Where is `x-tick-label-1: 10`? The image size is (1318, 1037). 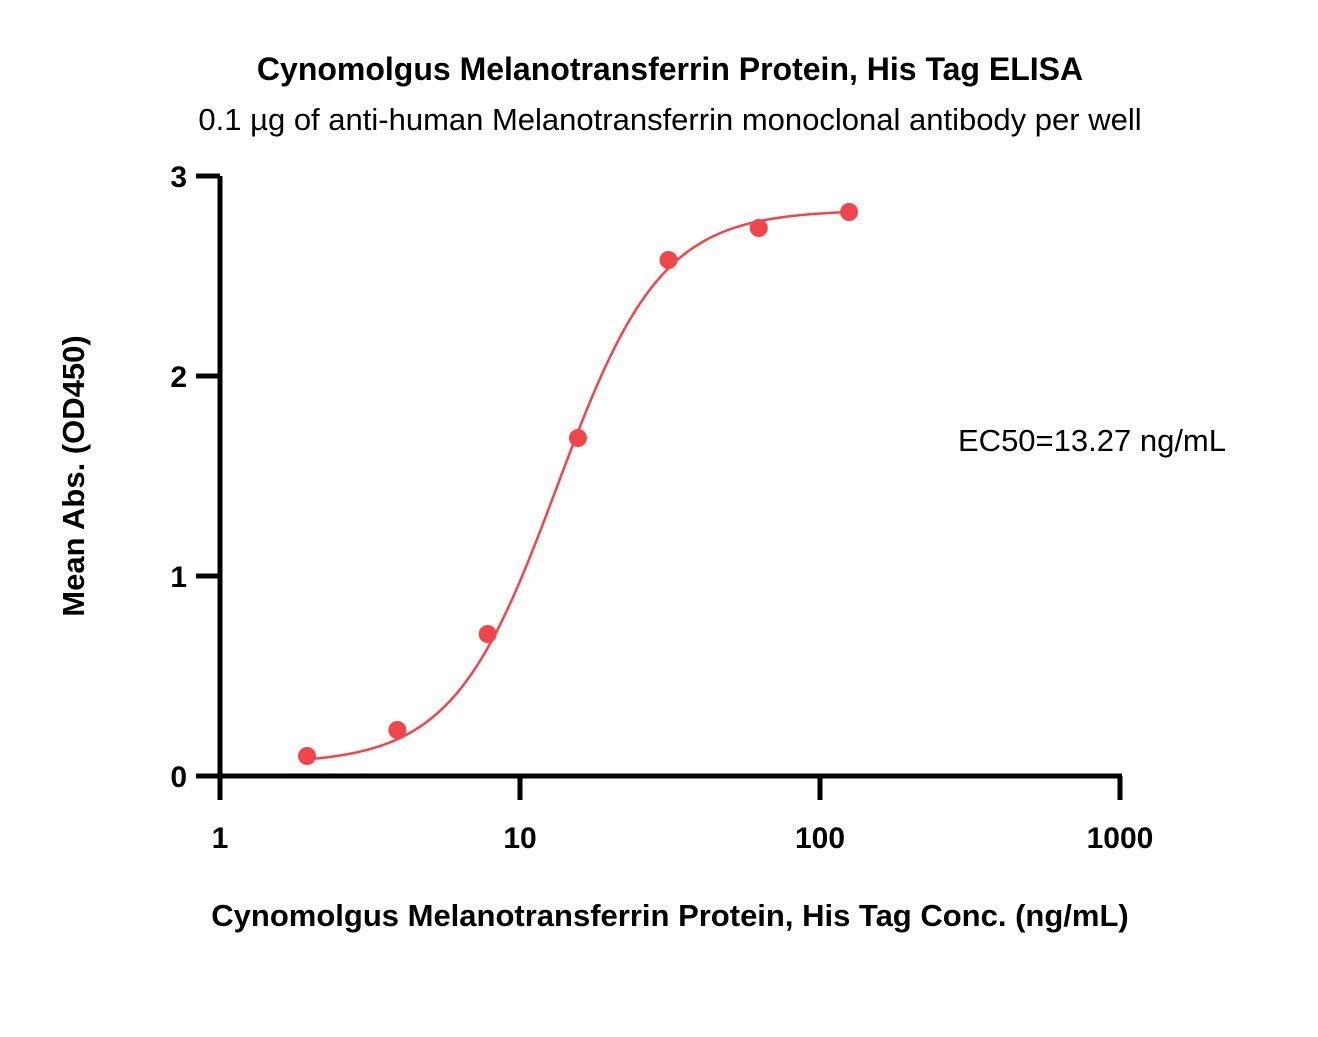 x-tick-label-1: 10 is located at coordinates (519, 838).